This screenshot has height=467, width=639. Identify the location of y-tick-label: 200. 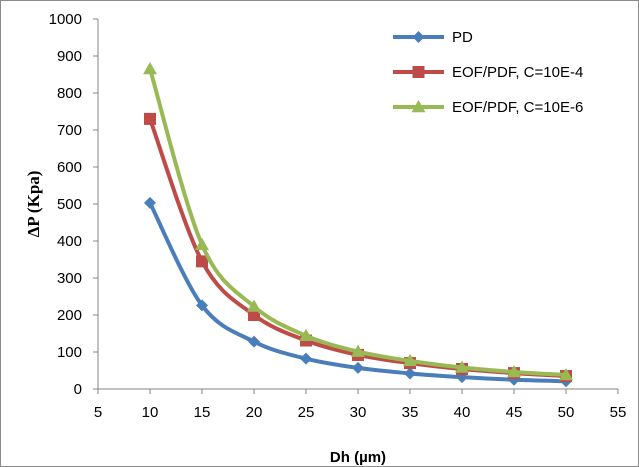
(69, 315).